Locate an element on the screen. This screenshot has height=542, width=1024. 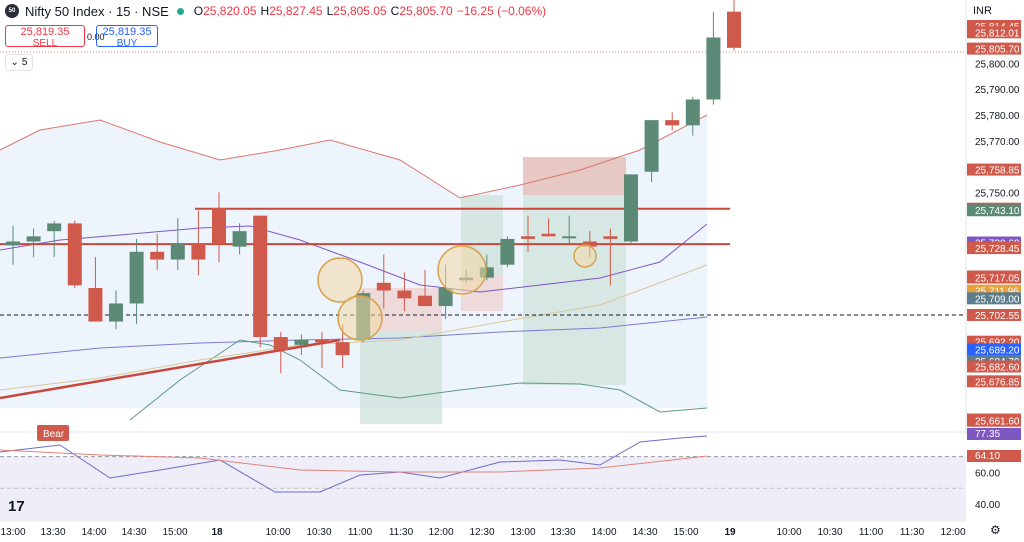
price-tag-label: 25,728.45 is located at coordinates (997, 249).